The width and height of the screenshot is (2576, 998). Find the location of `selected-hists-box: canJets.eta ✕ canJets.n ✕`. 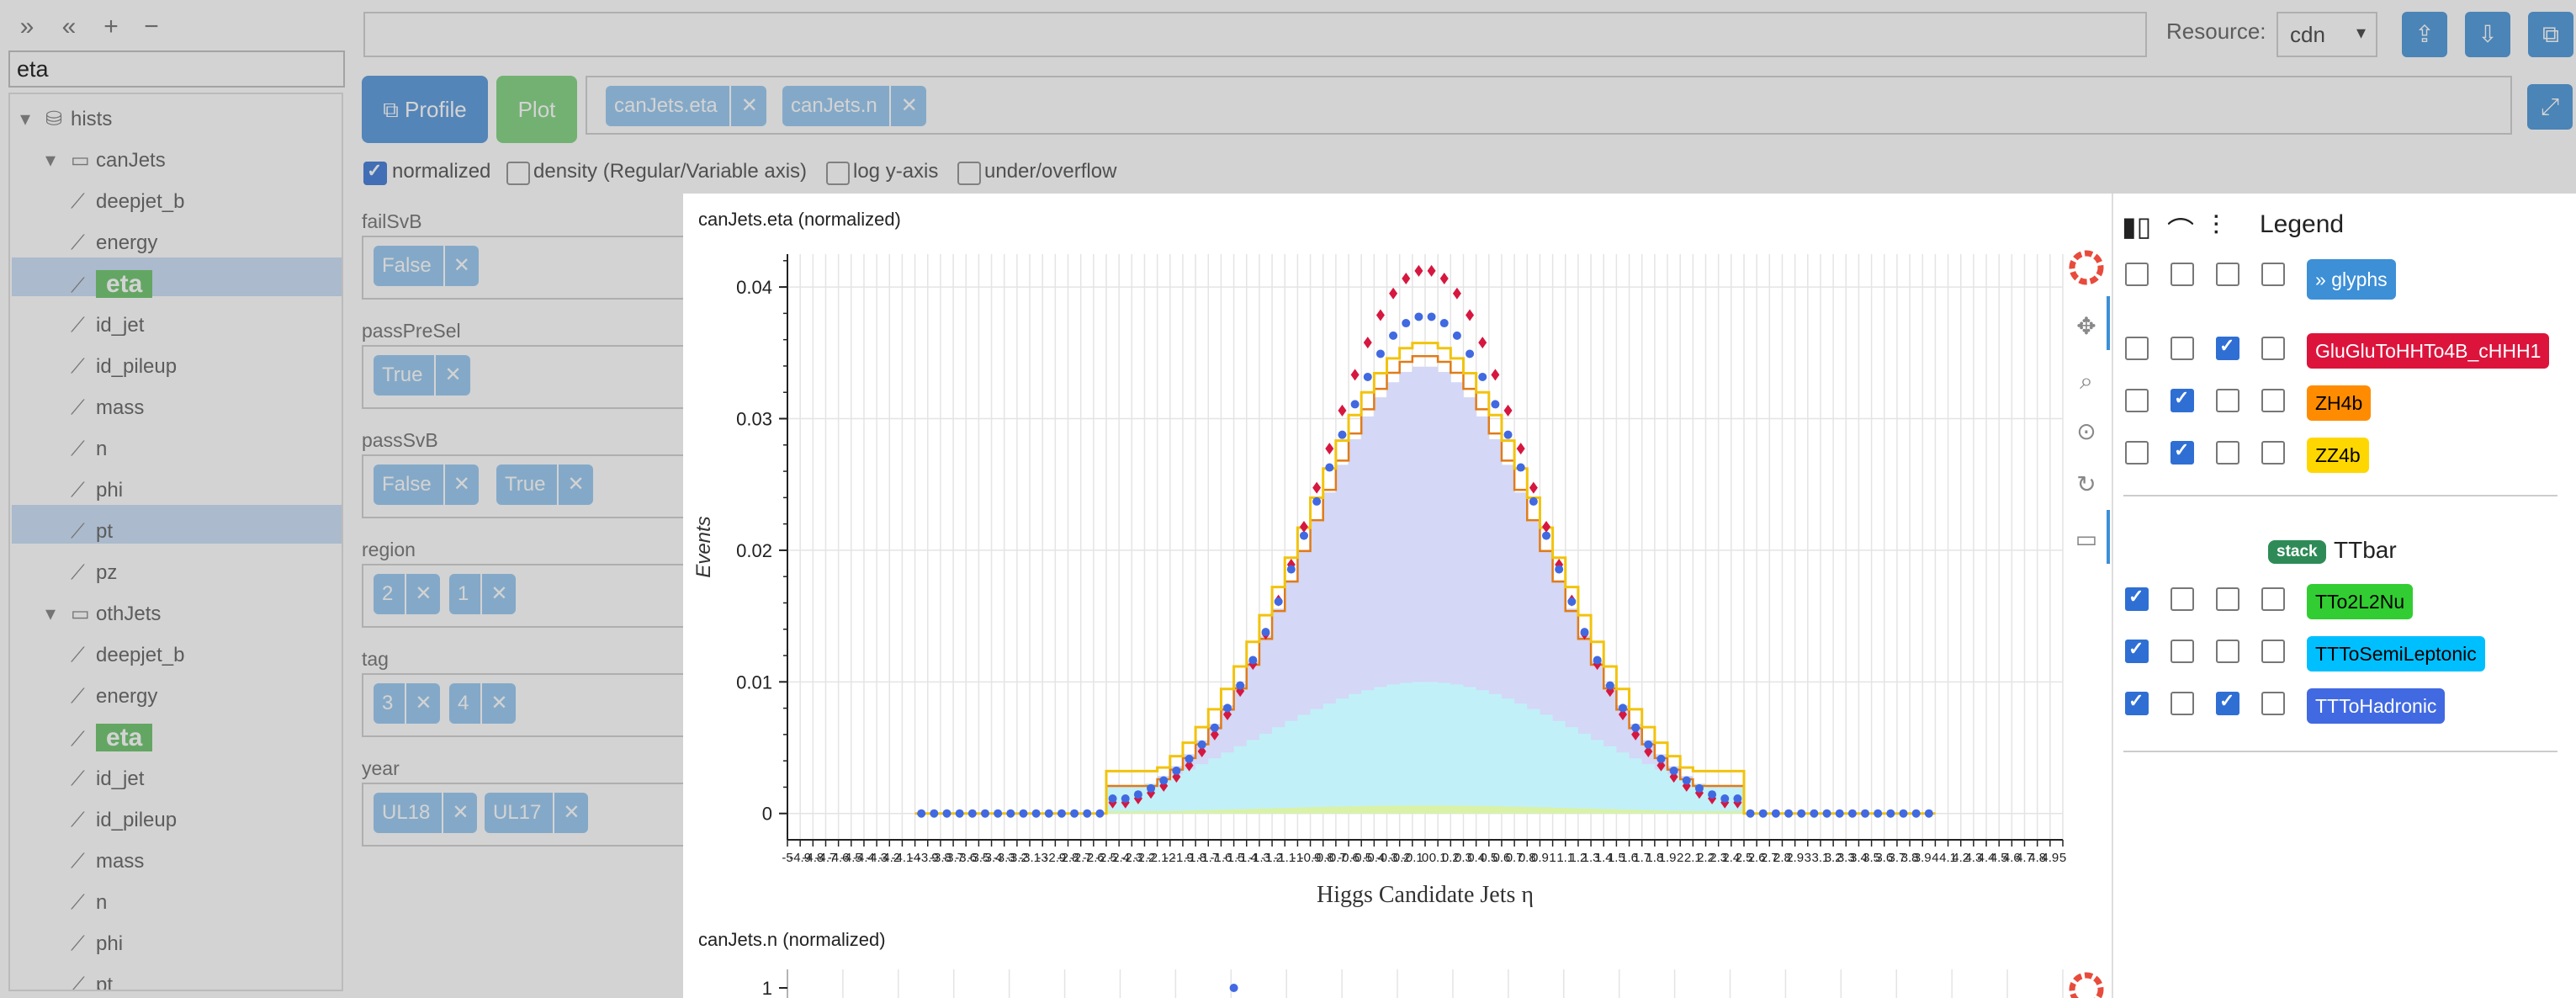

selected-hists-box: canJets.eta ✕ canJets.n ✕ is located at coordinates (1549, 105).